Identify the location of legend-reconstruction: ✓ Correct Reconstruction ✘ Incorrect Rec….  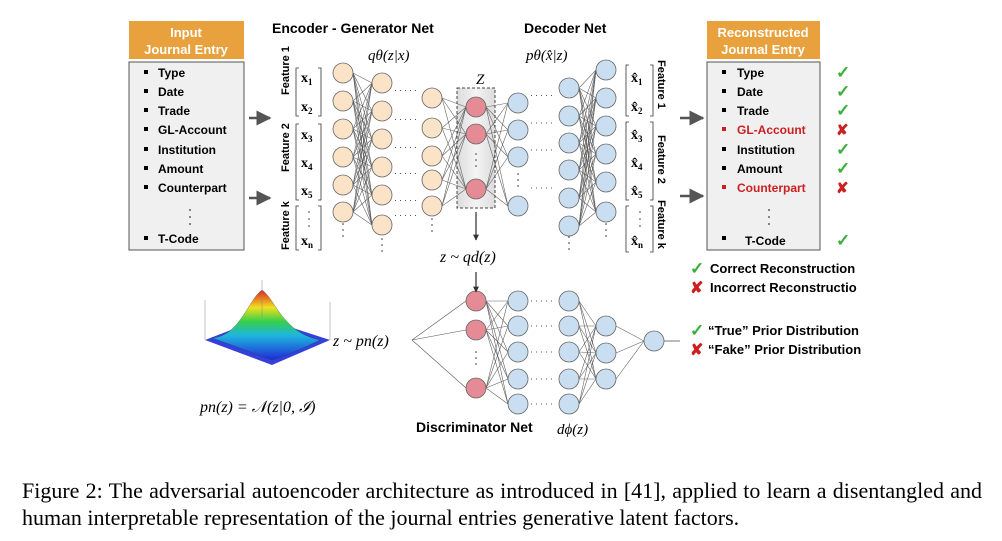
(773, 278).